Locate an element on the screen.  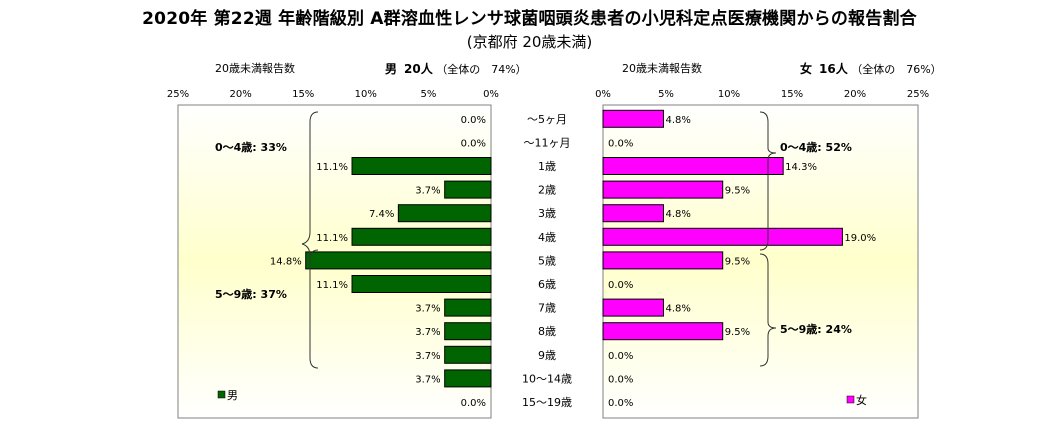
male-count: 20人 is located at coordinates (418, 69).